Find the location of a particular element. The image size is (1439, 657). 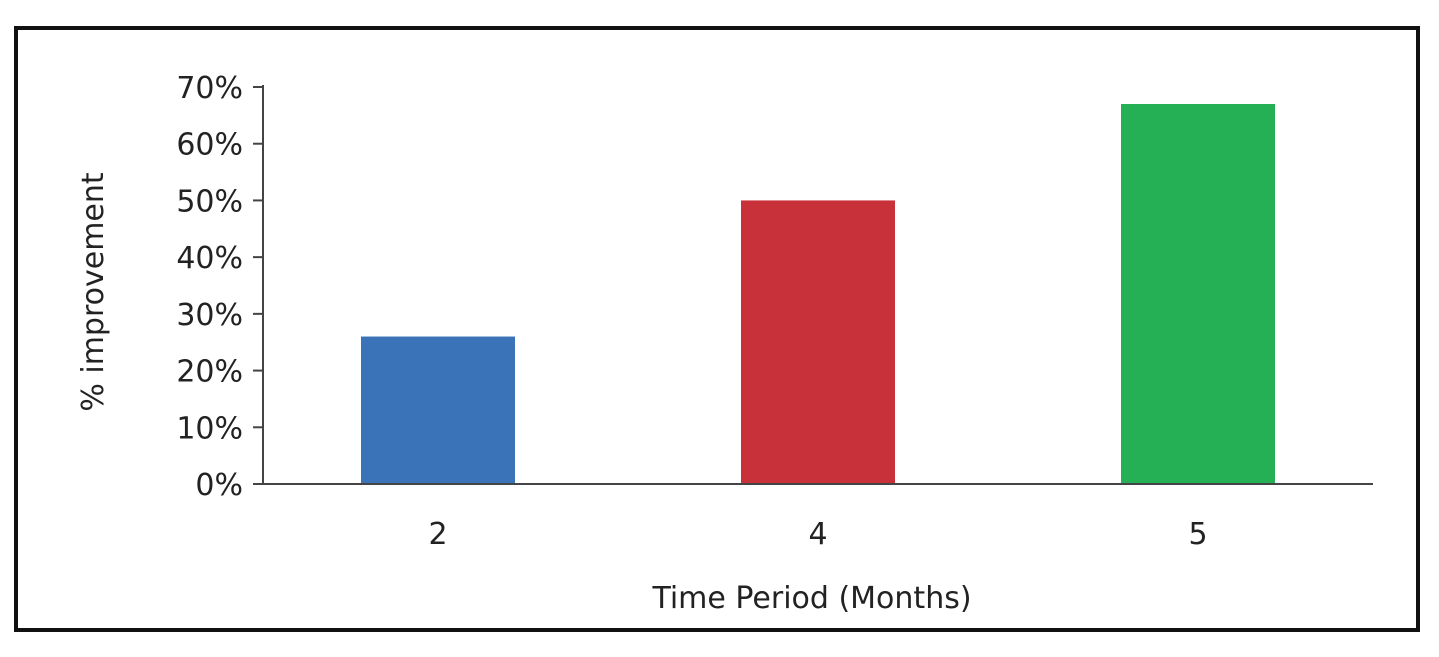

y-tick-label: 20% is located at coordinates (209, 372).